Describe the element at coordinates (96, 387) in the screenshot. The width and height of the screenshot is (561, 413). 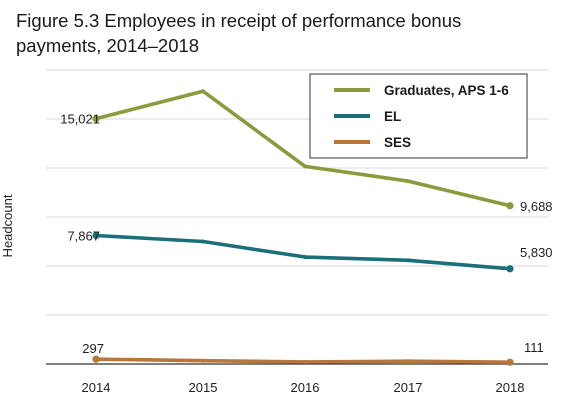
I see `x-tick-label: 2014` at that location.